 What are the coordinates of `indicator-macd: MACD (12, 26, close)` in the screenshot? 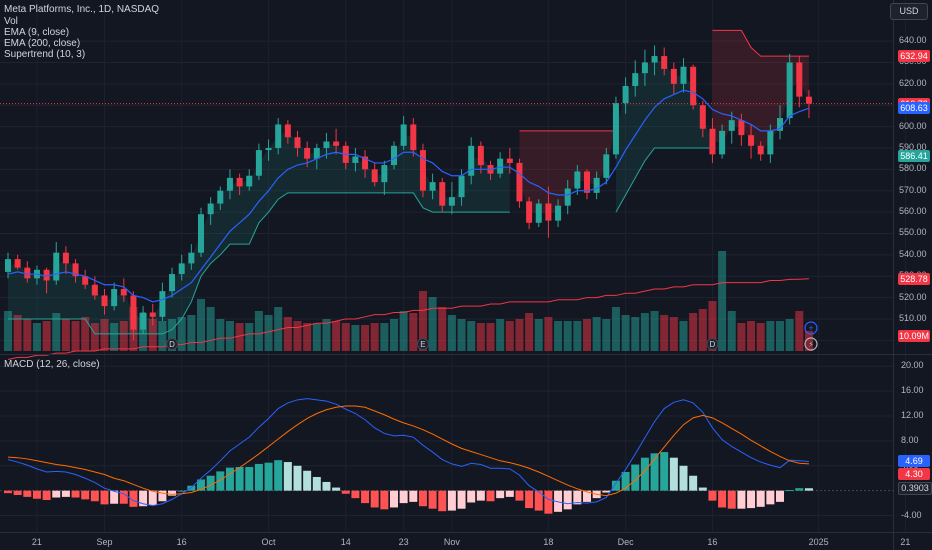 It's located at (52, 364).